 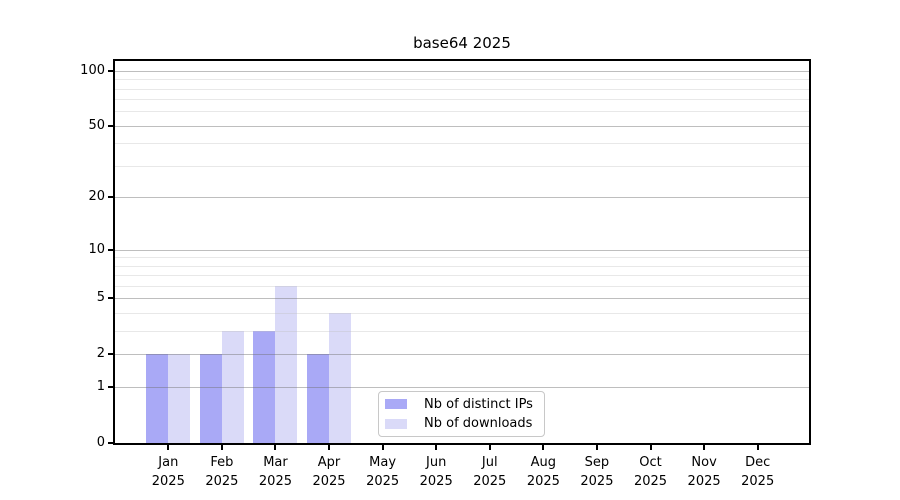 I want to click on x-tick-label: May 2025, so click(x=383, y=472).